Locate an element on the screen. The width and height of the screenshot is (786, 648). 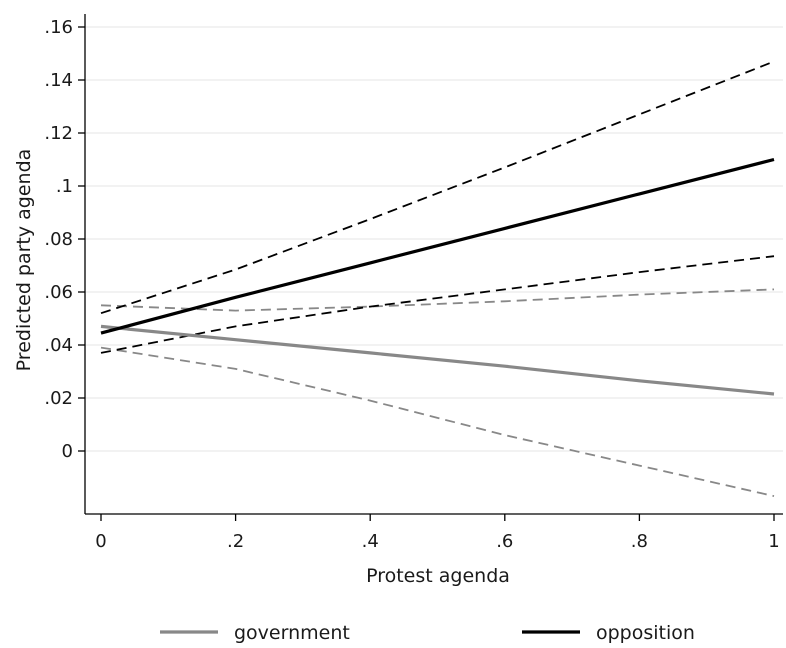
y-axis-title: Predicted party agenda is located at coordinates (24, 260).